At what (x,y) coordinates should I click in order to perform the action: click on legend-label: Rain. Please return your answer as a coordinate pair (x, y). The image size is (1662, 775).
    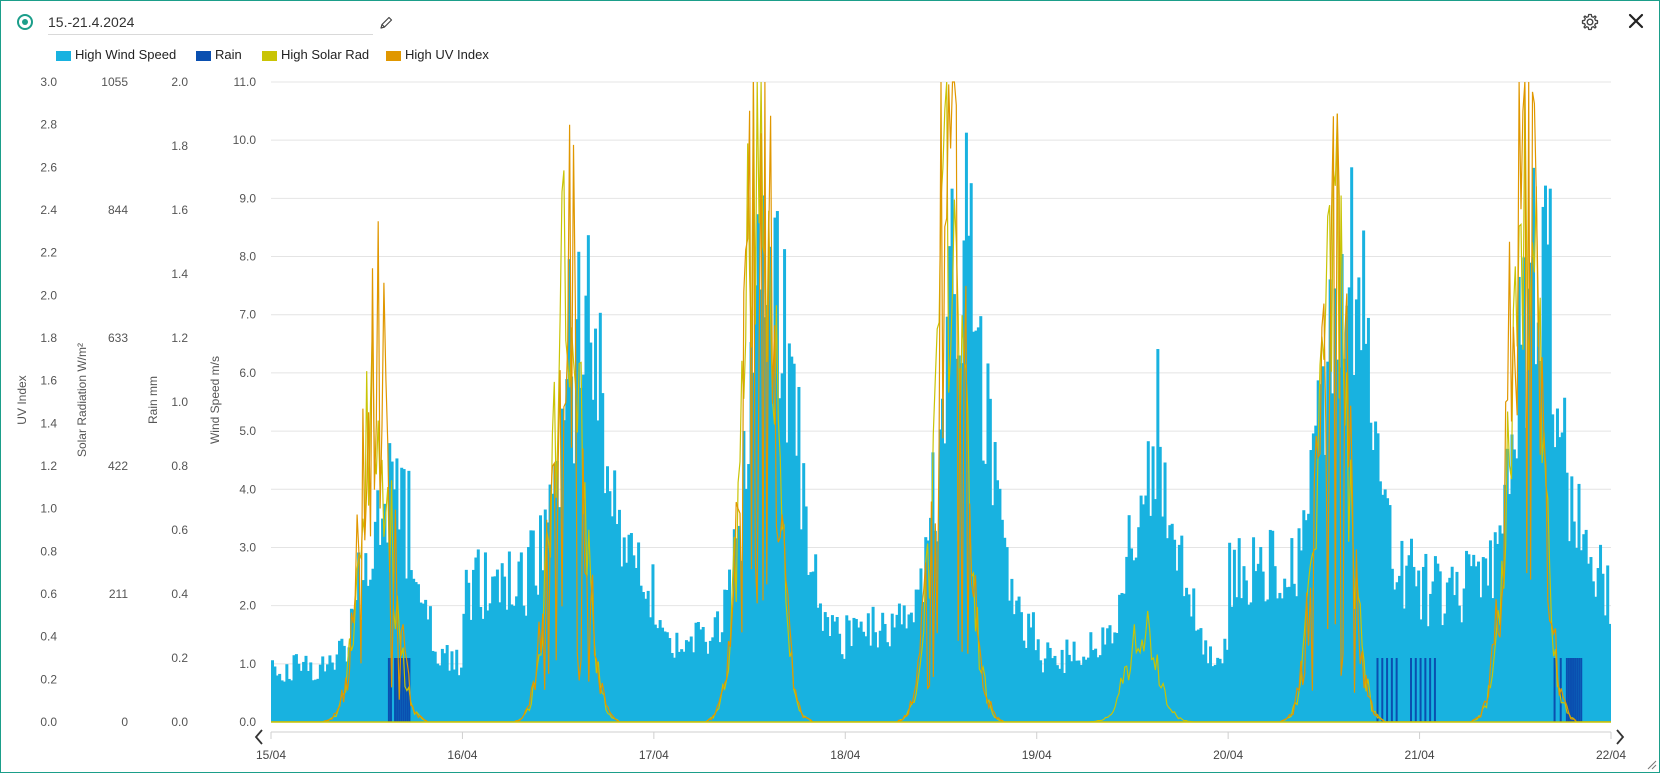
    Looking at the image, I should click on (228, 54).